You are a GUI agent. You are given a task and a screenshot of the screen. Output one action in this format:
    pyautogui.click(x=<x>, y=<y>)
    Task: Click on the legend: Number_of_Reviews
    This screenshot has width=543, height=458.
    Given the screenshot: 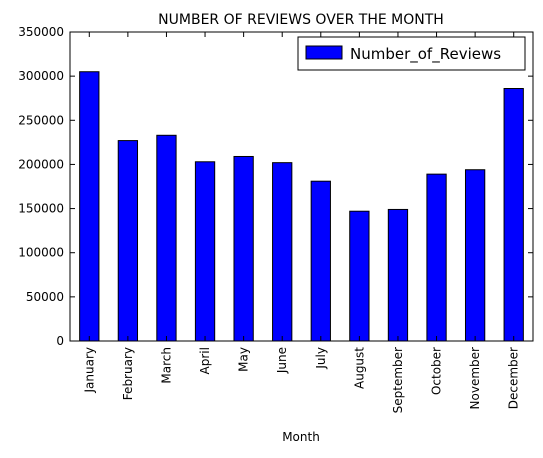 What is the action you would take?
    pyautogui.click(x=411, y=53)
    